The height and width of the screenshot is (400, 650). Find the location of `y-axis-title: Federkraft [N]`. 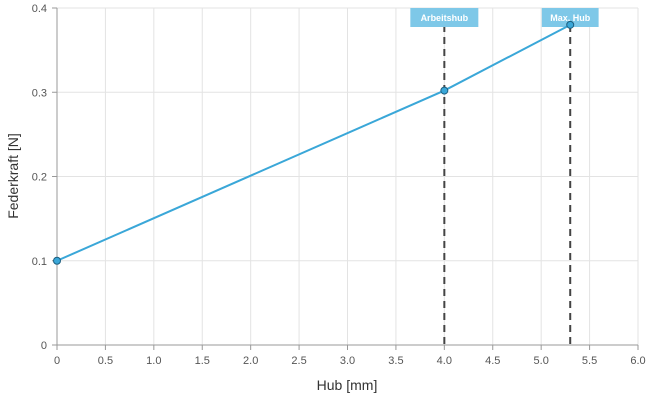

y-axis-title: Federkraft [N] is located at coordinates (13, 176).